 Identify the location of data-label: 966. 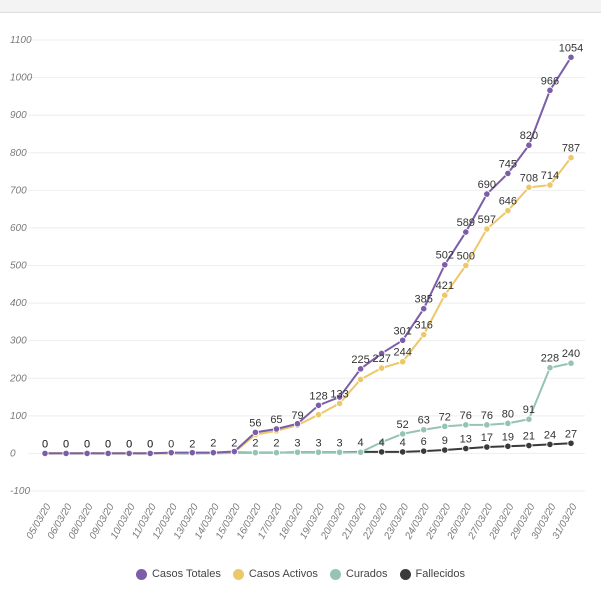
(550, 81).